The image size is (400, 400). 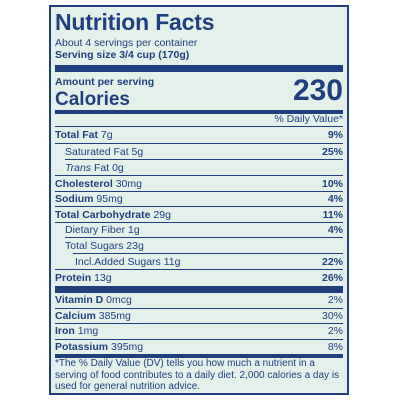 I want to click on nutrient-name: Trans, so click(x=78, y=168).